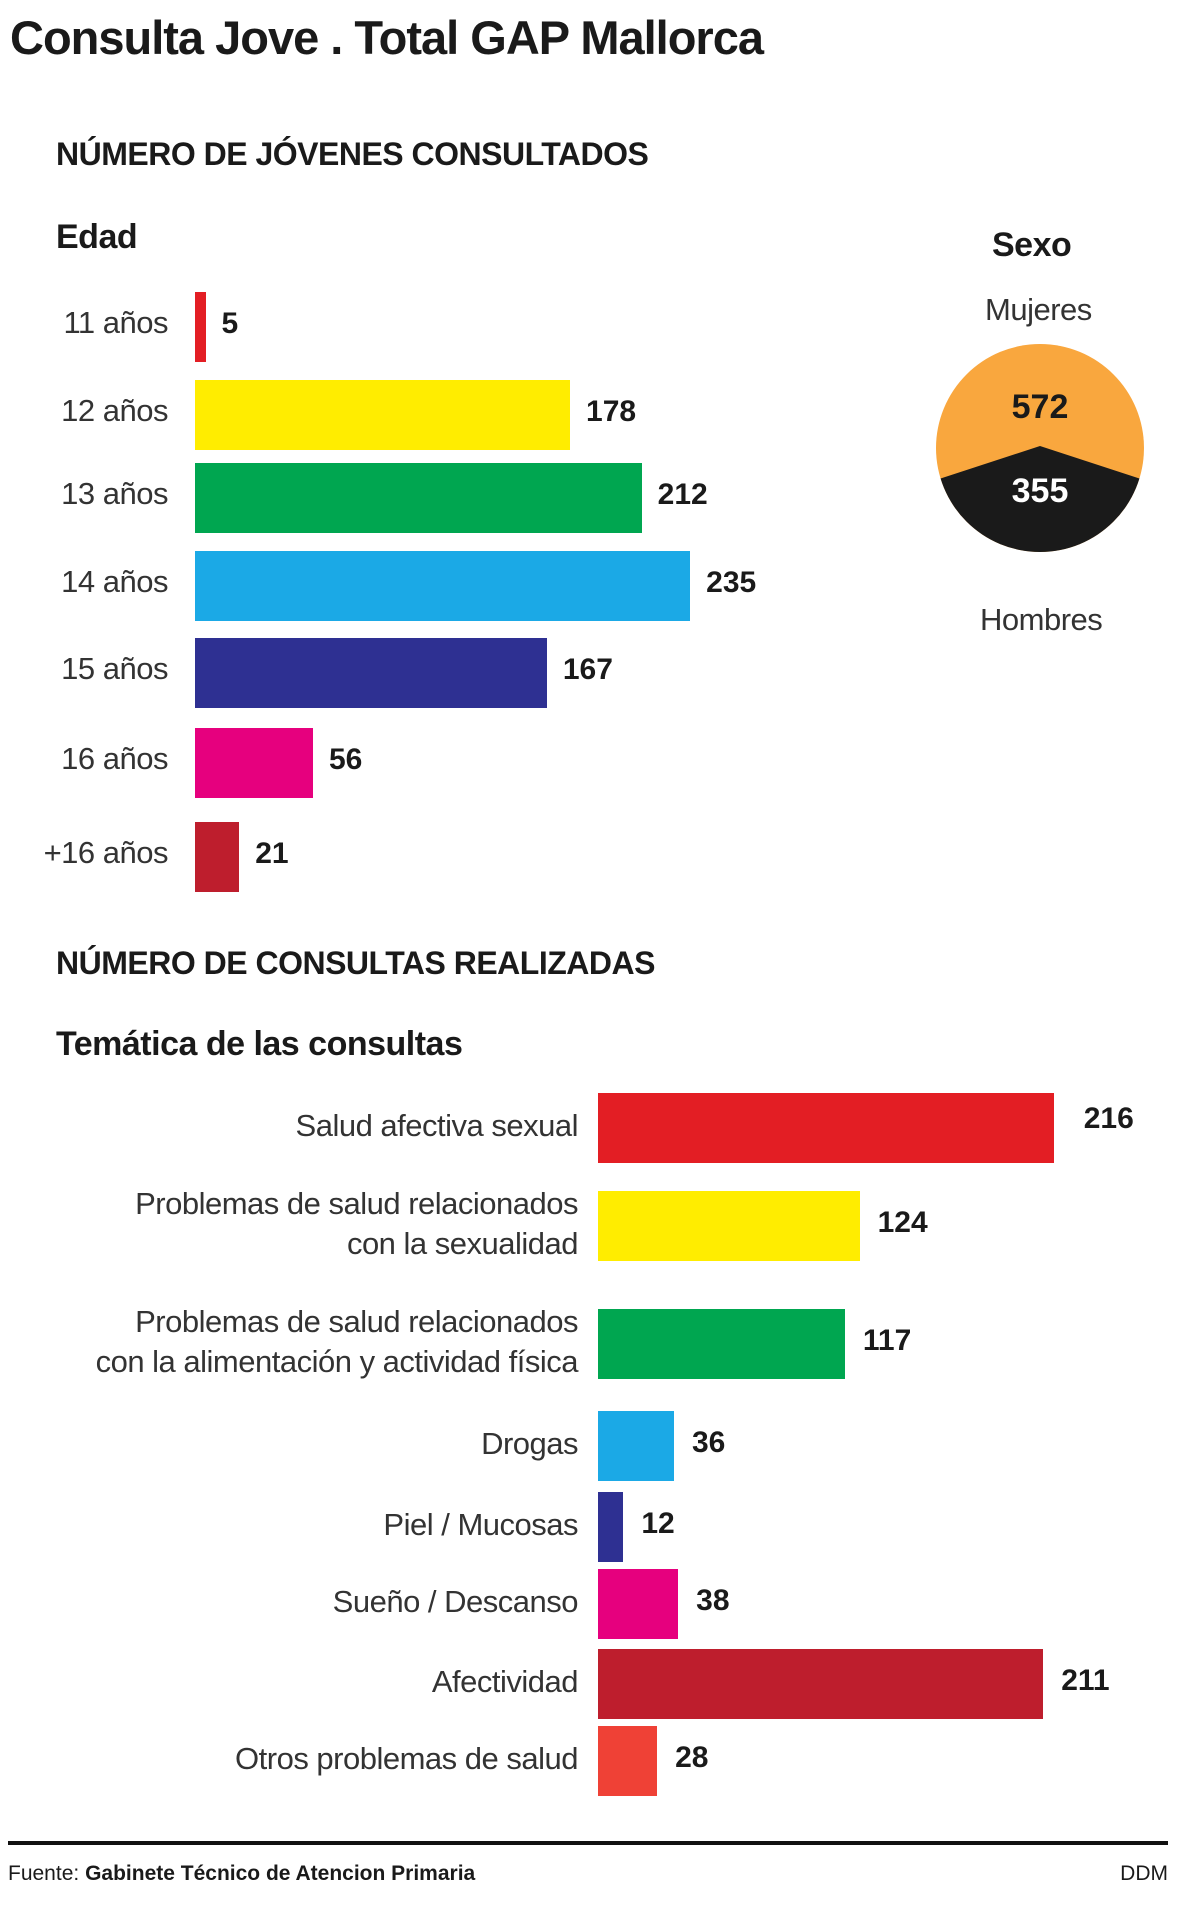 The height and width of the screenshot is (1918, 1200). I want to click on topics-section-title: NÚMERO DE CONSULTAS REALIZADAS, so click(355, 963).